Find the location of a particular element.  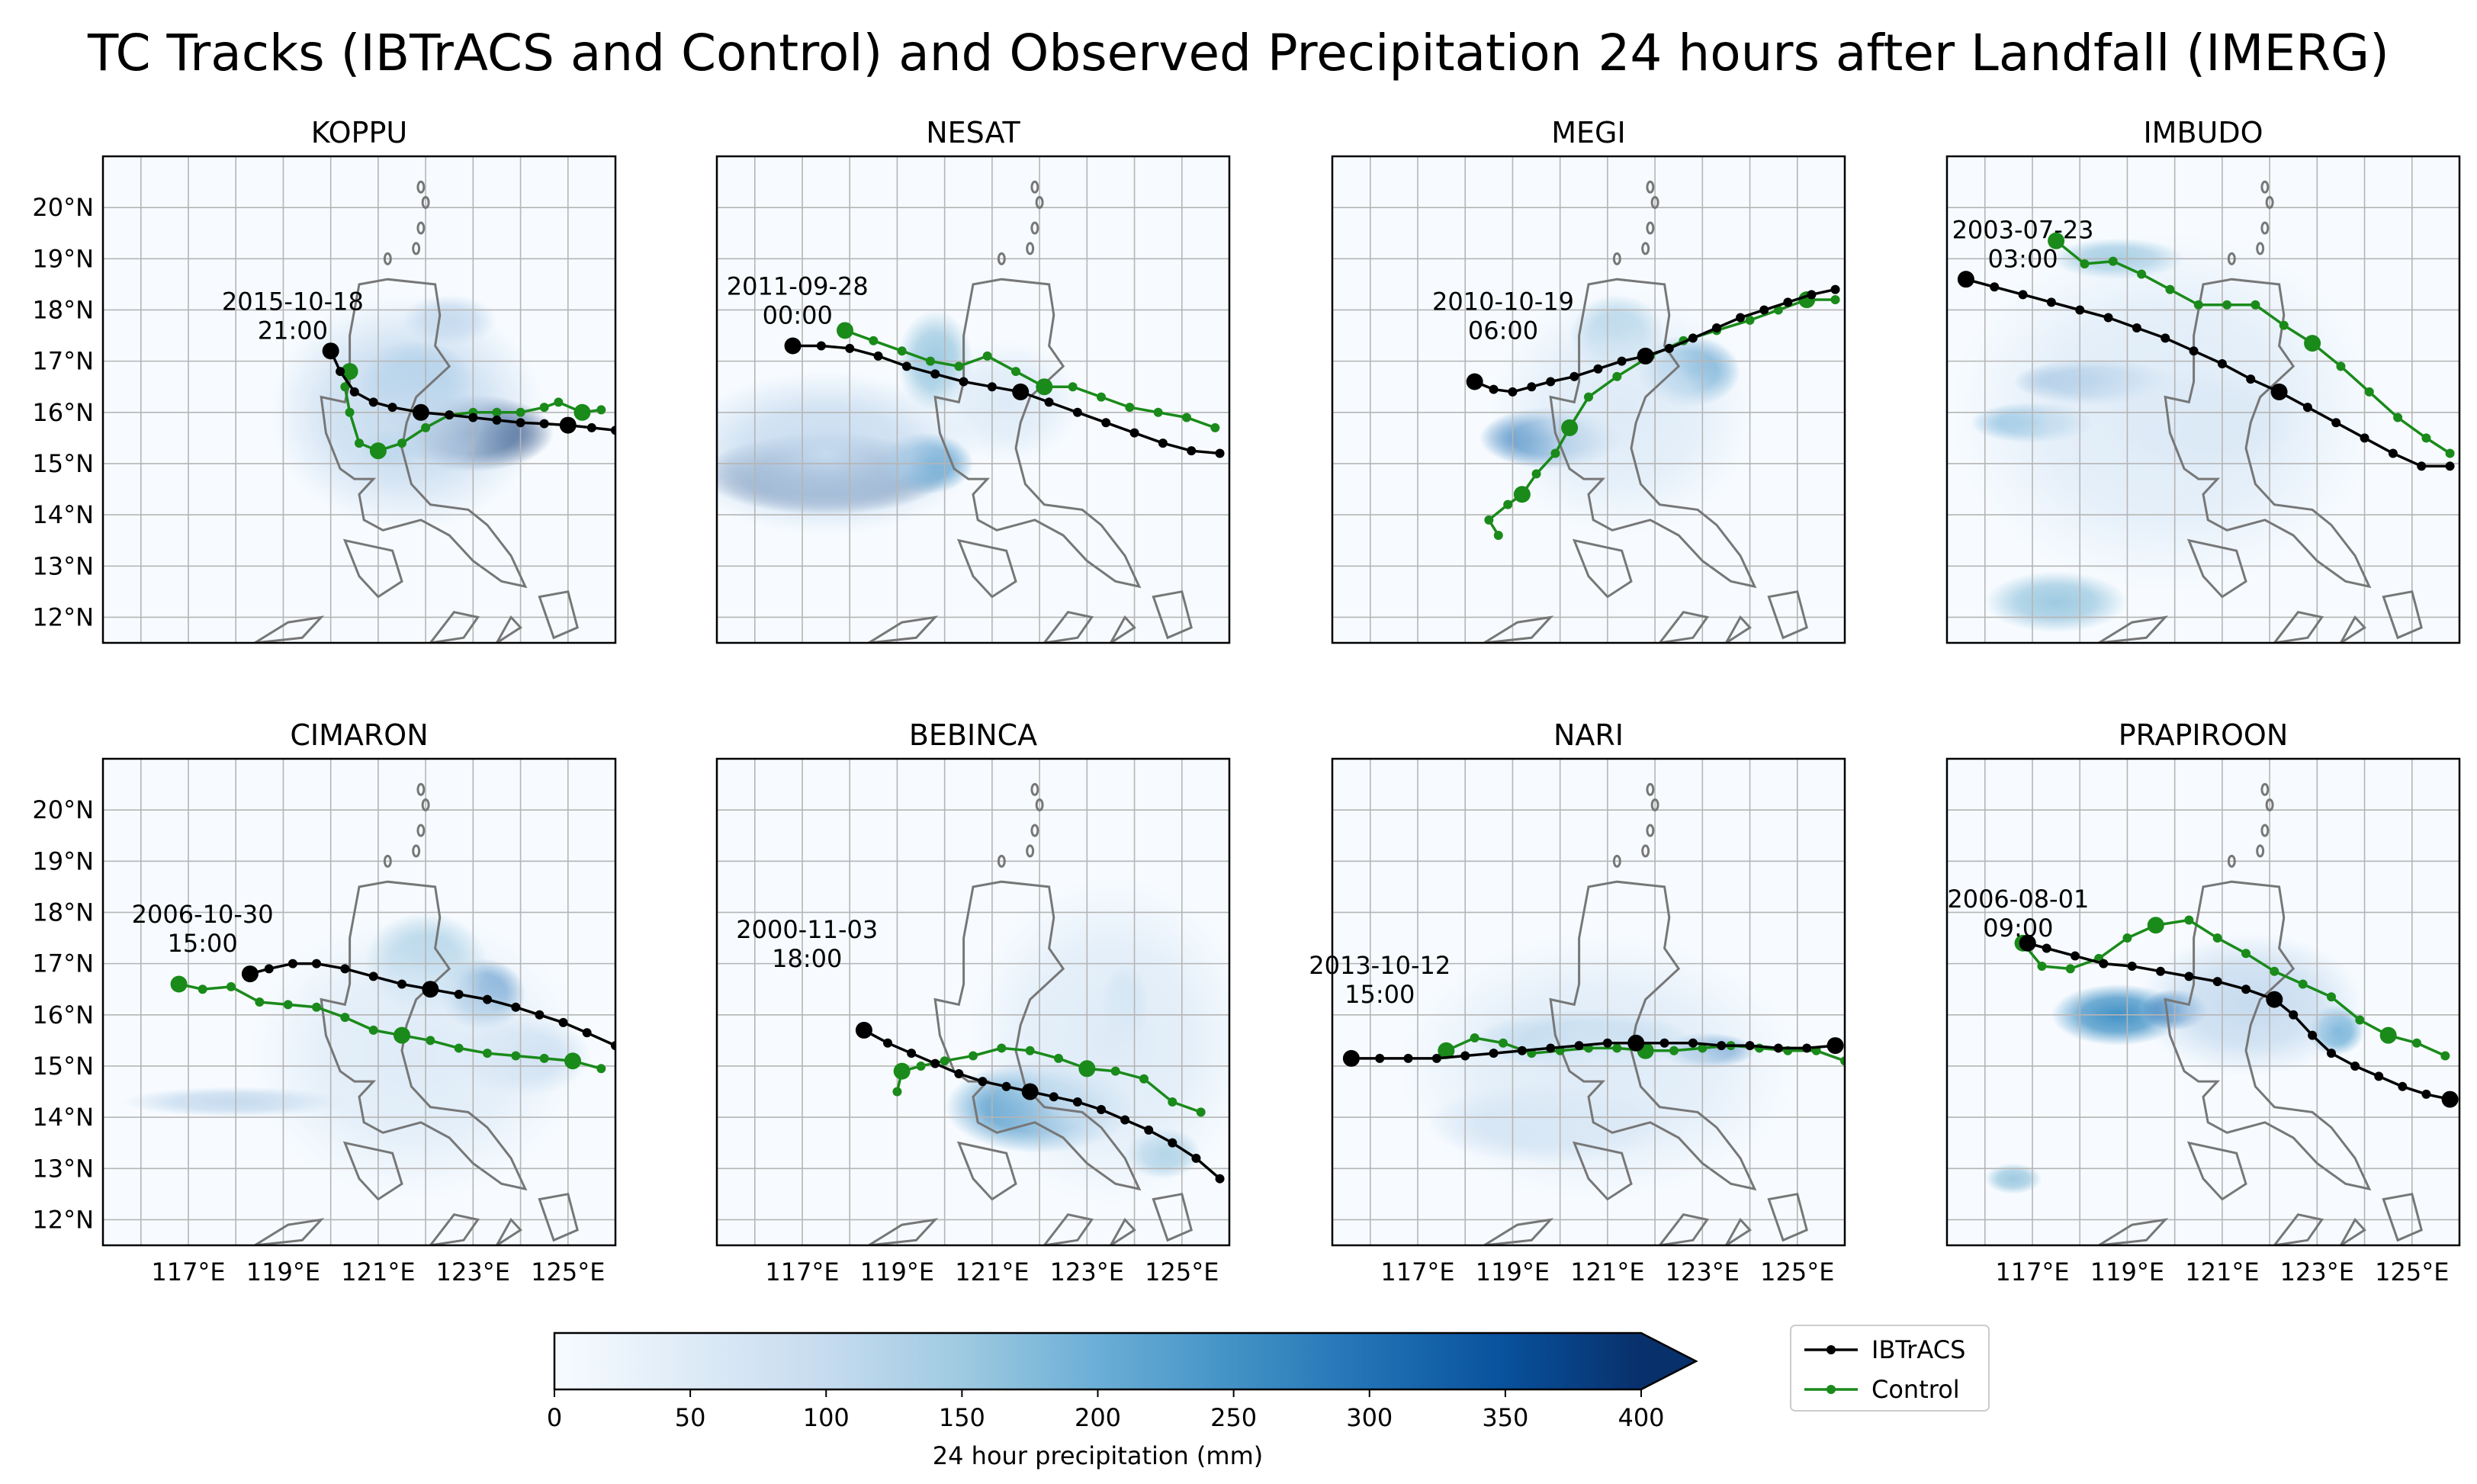

y-tick-label: 16°N is located at coordinates (63, 413).